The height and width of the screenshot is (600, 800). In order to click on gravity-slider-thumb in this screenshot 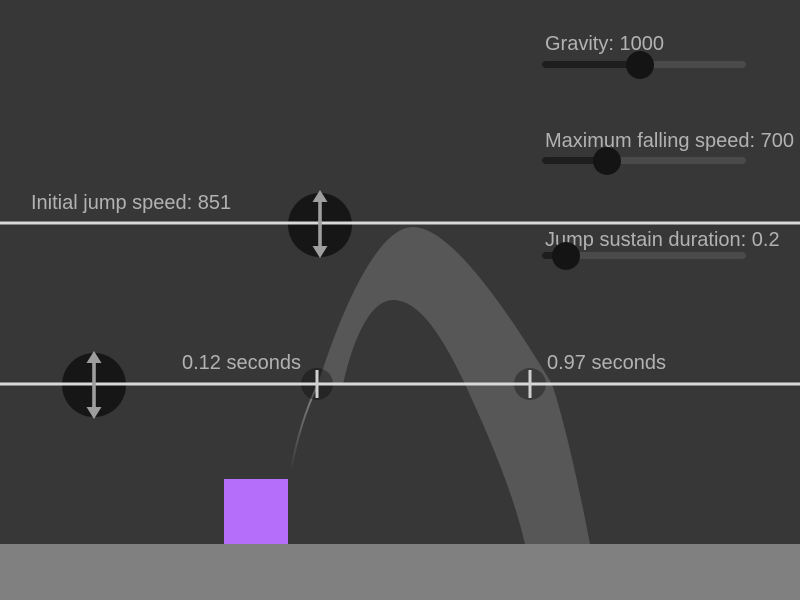, I will do `click(639, 64)`.